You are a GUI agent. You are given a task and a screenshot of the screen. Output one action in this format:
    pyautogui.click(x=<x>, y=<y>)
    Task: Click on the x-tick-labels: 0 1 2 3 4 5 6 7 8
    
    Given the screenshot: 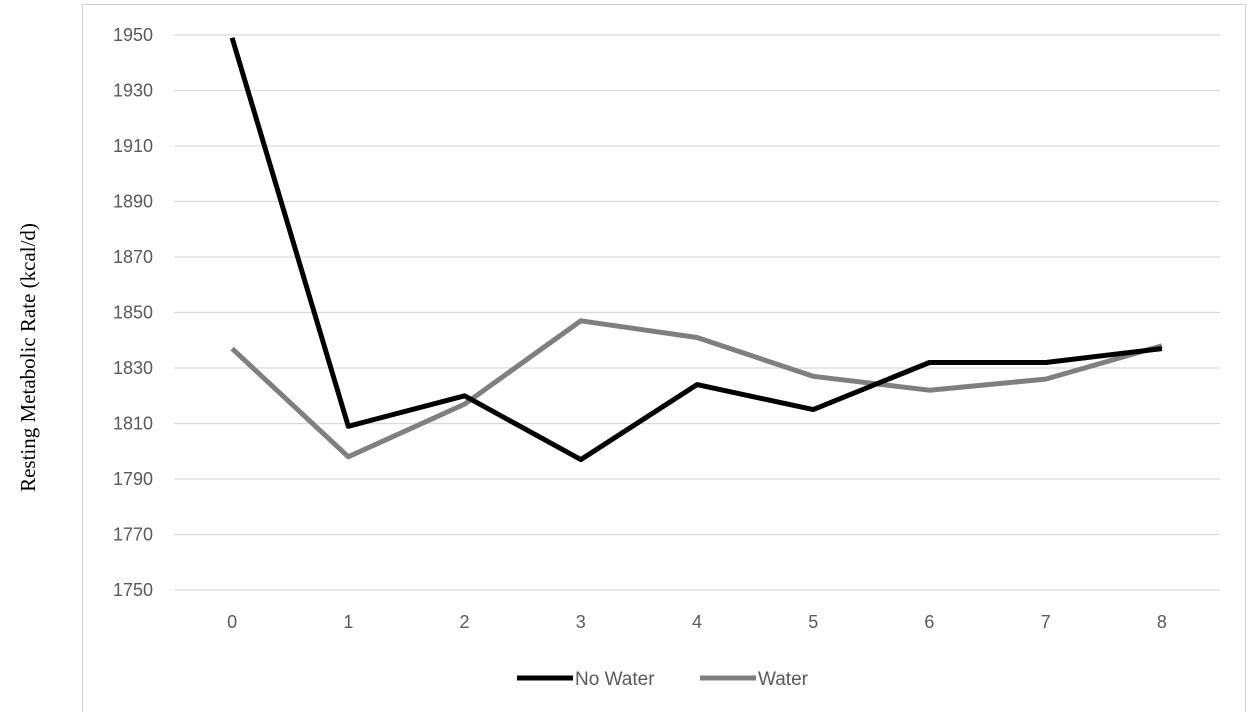 What is the action you would take?
    pyautogui.click(x=697, y=622)
    